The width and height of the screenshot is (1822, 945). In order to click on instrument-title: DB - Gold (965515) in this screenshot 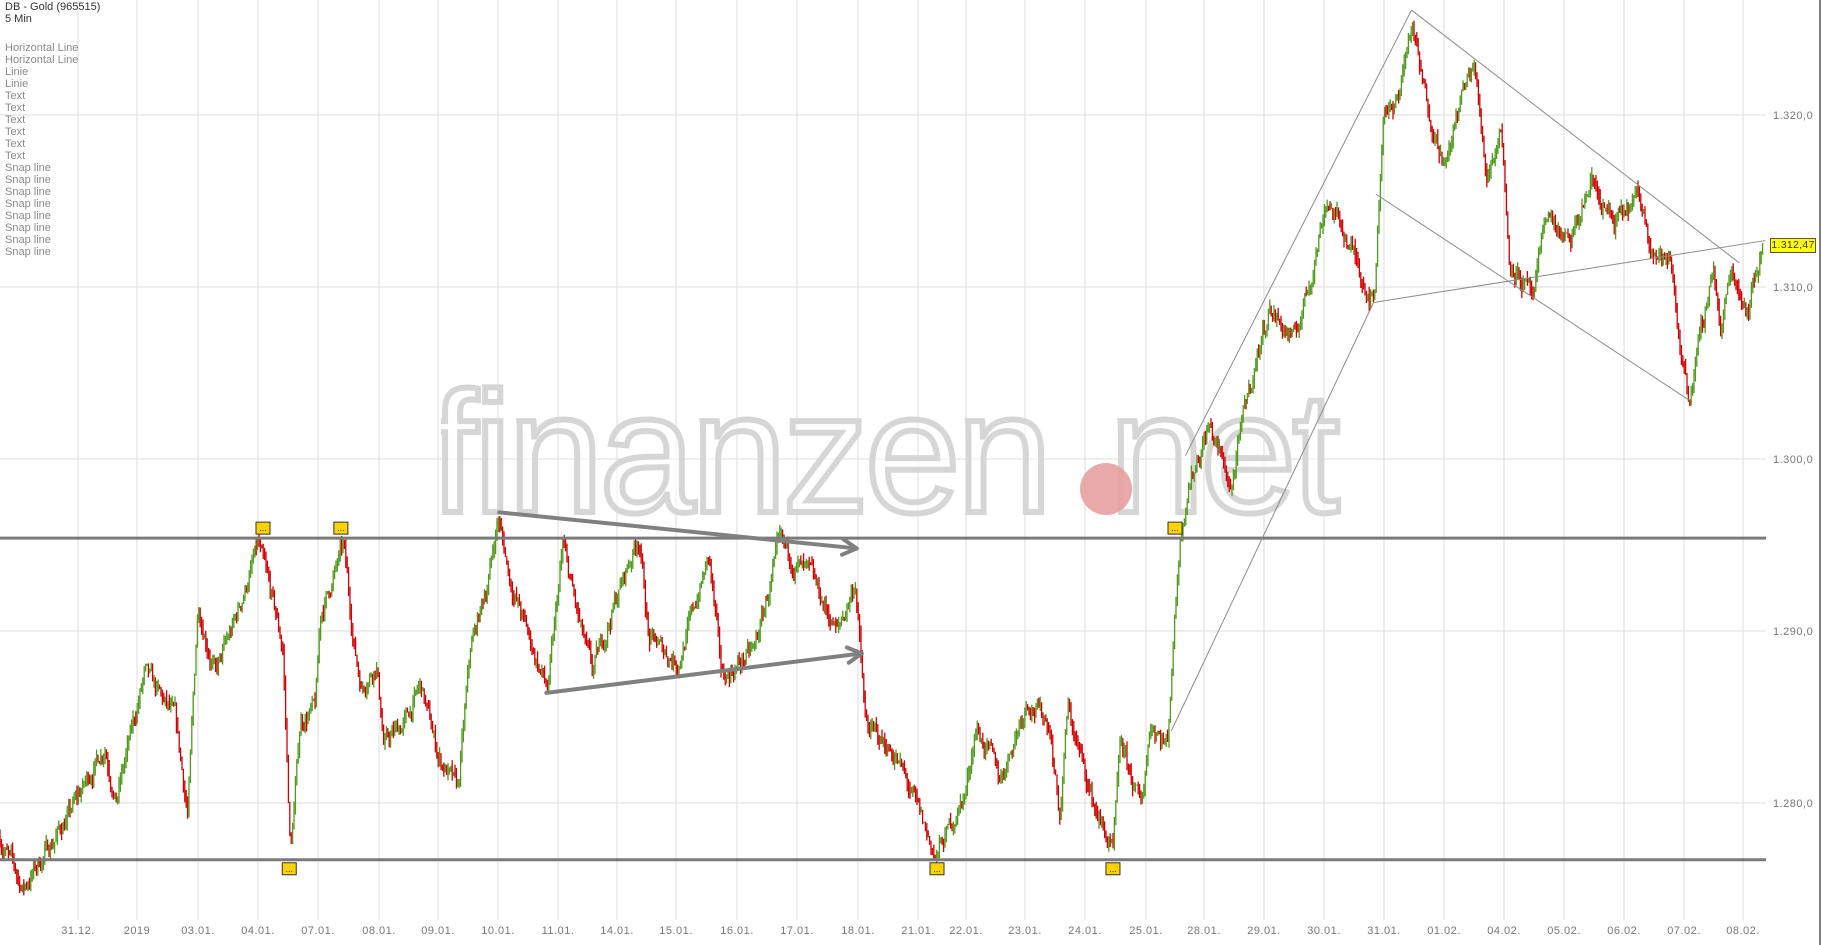, I will do `click(53, 7)`.